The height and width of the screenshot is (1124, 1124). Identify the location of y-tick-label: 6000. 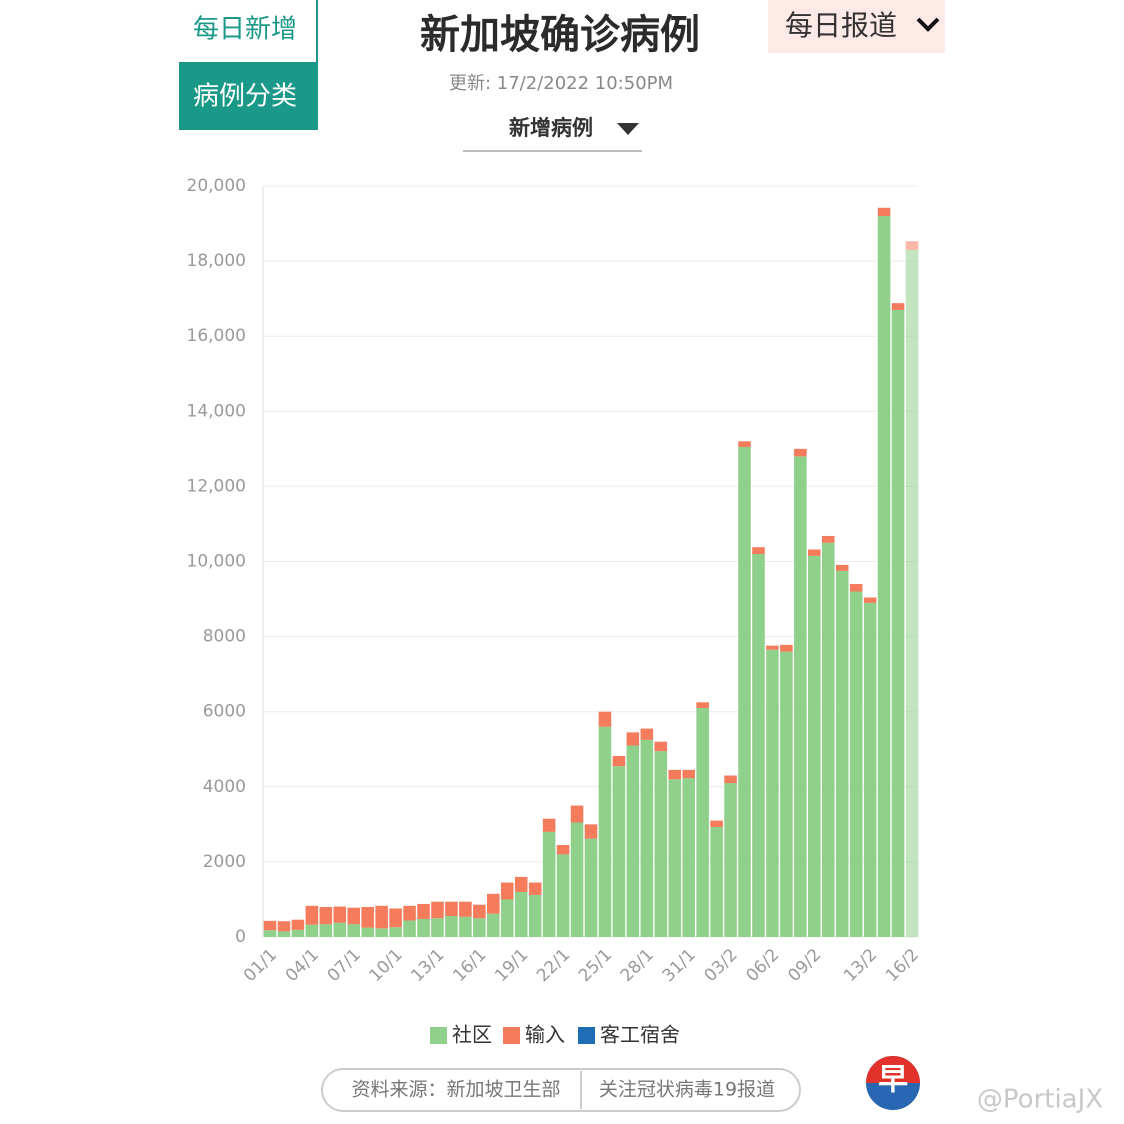
(224, 712).